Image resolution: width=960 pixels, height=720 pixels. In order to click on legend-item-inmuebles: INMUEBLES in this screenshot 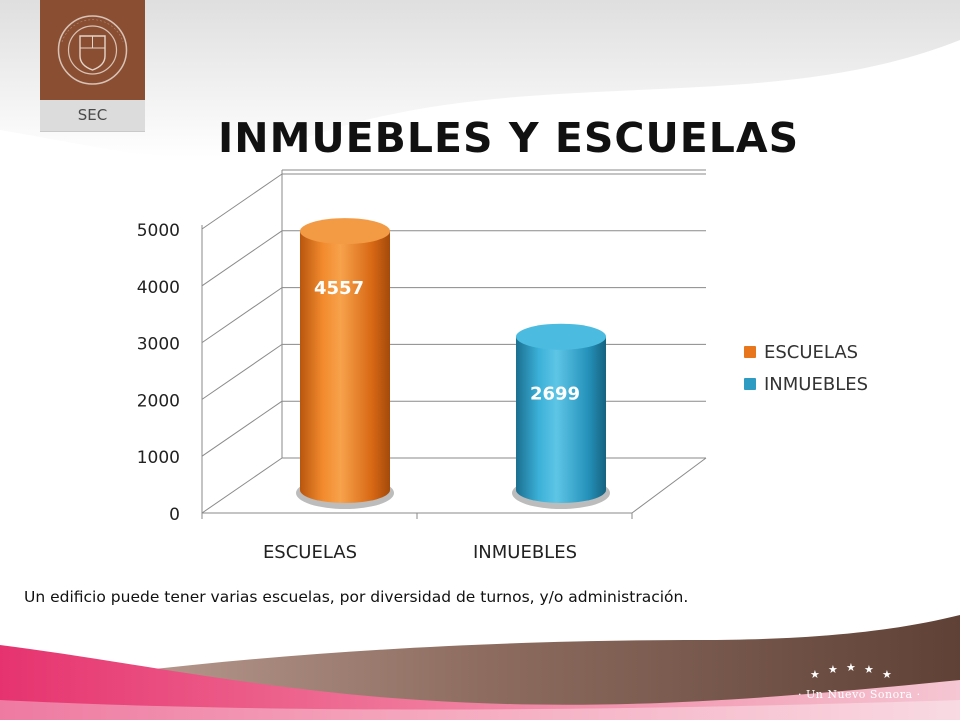, I will do `click(806, 384)`.